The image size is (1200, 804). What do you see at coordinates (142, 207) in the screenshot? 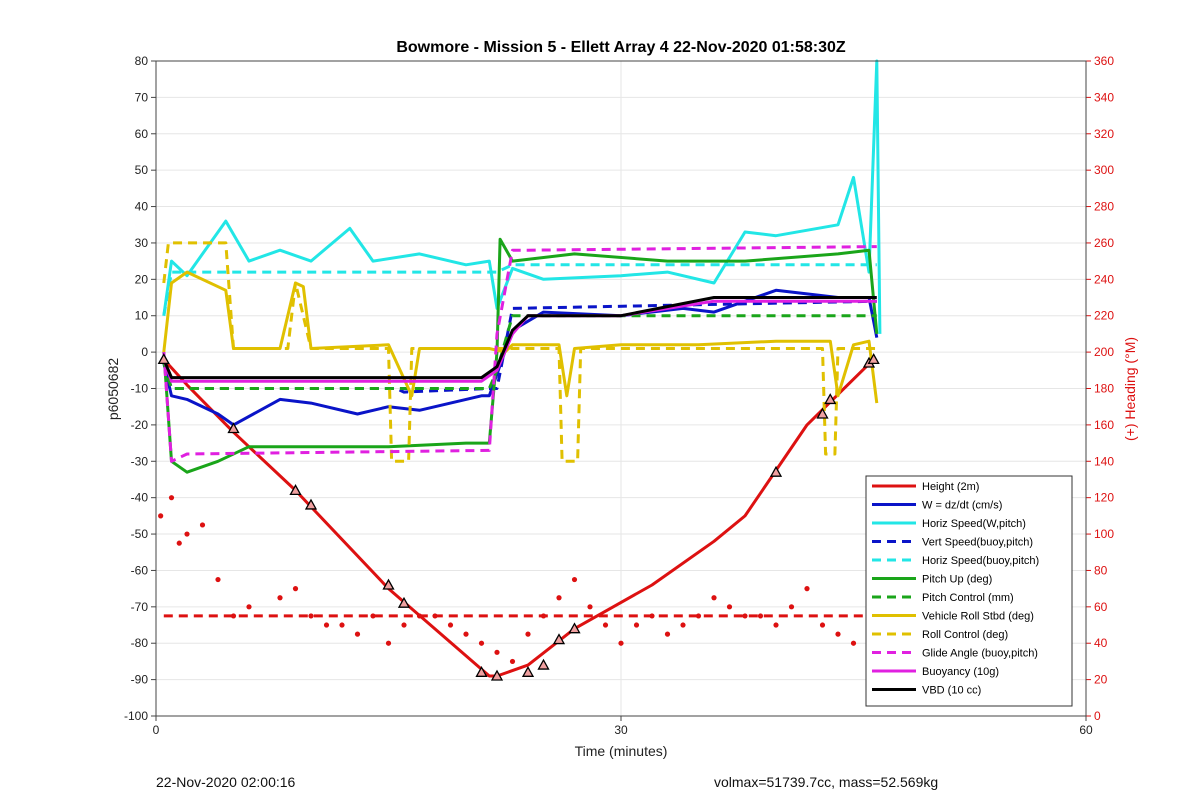
I see `y-tick-label: 40` at bounding box center [142, 207].